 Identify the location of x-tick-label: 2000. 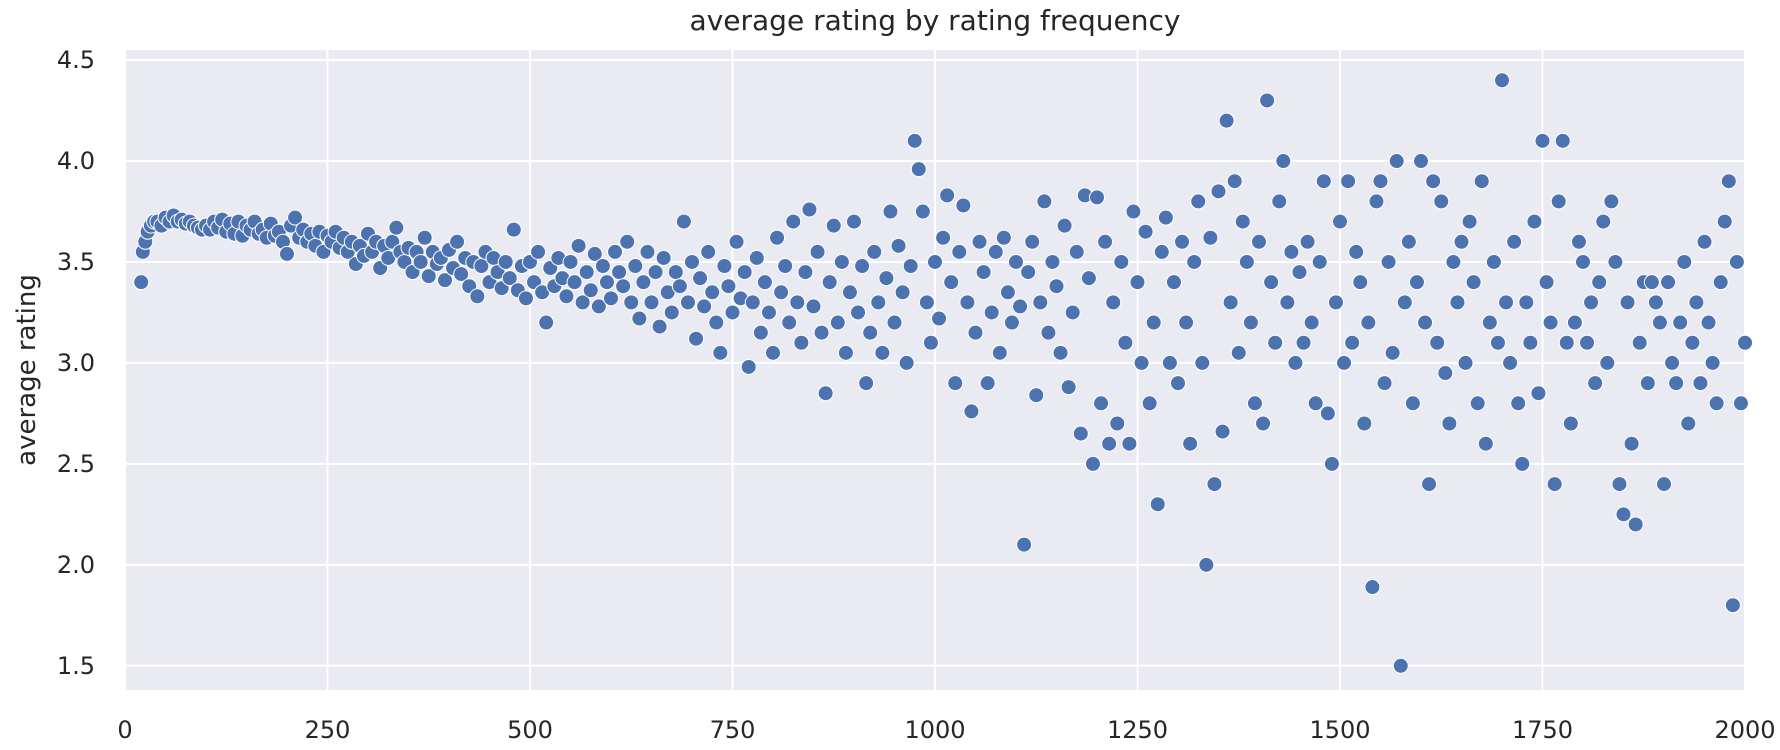
(1744, 730).